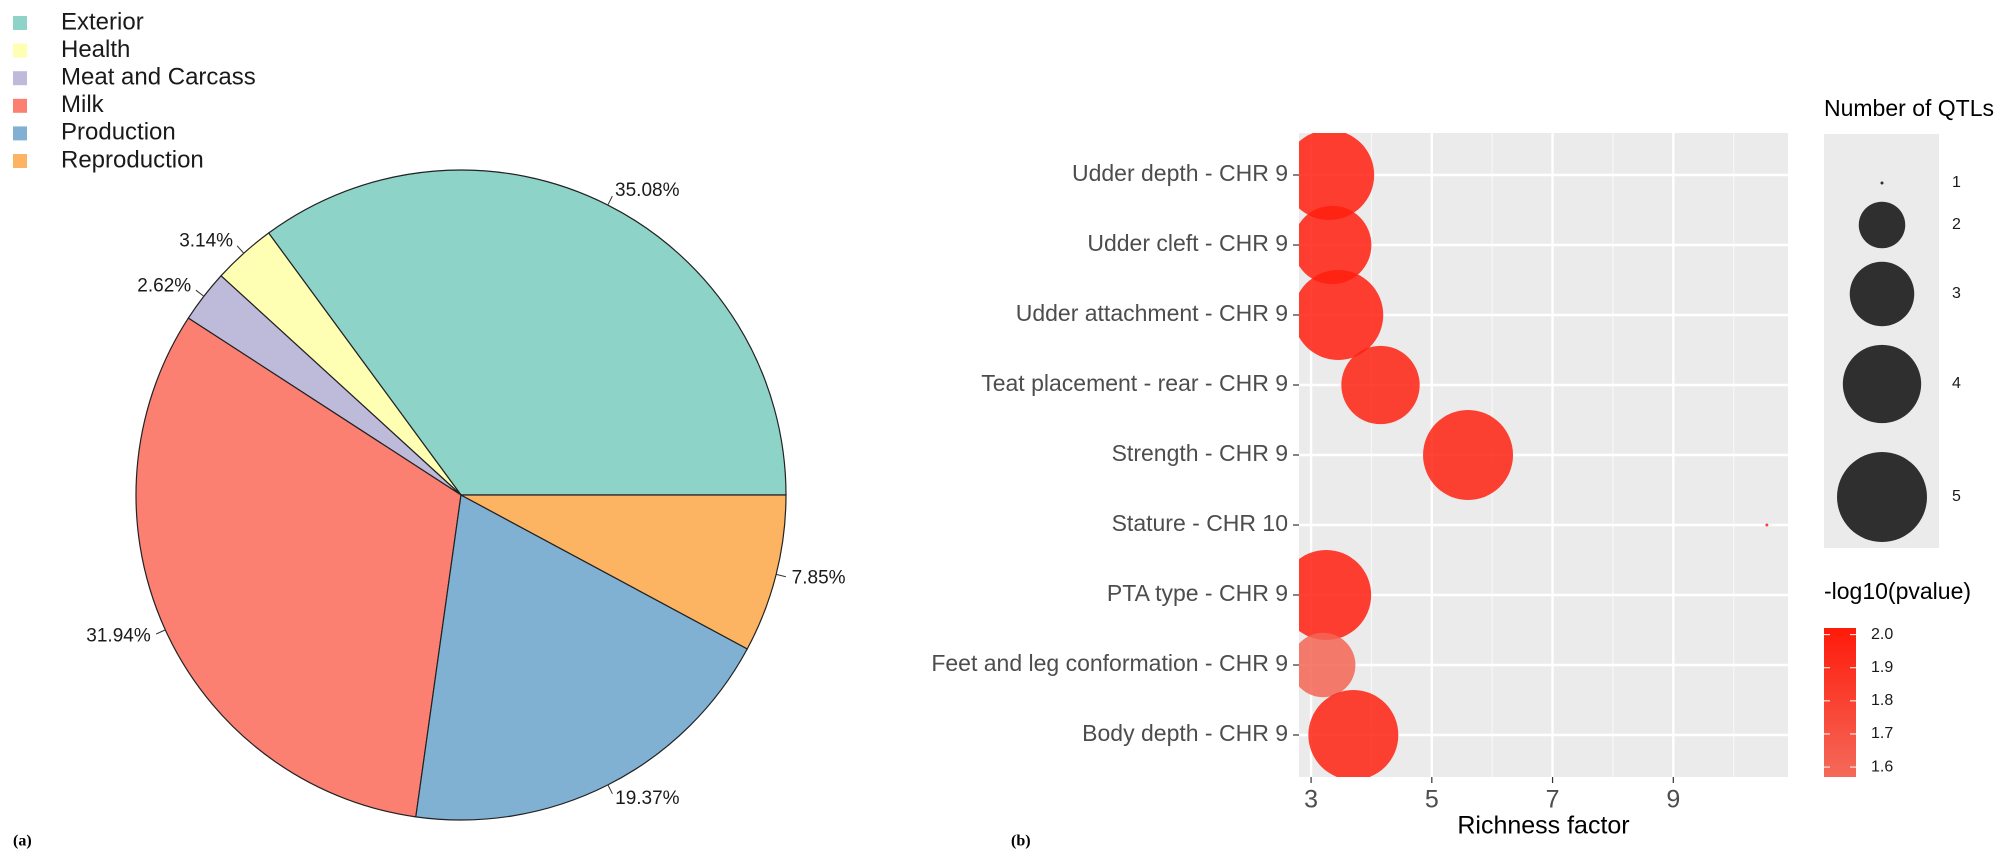 The image size is (2007, 854). Describe the element at coordinates (1673, 800) in the screenshot. I see `x-tick-label: 9` at that location.